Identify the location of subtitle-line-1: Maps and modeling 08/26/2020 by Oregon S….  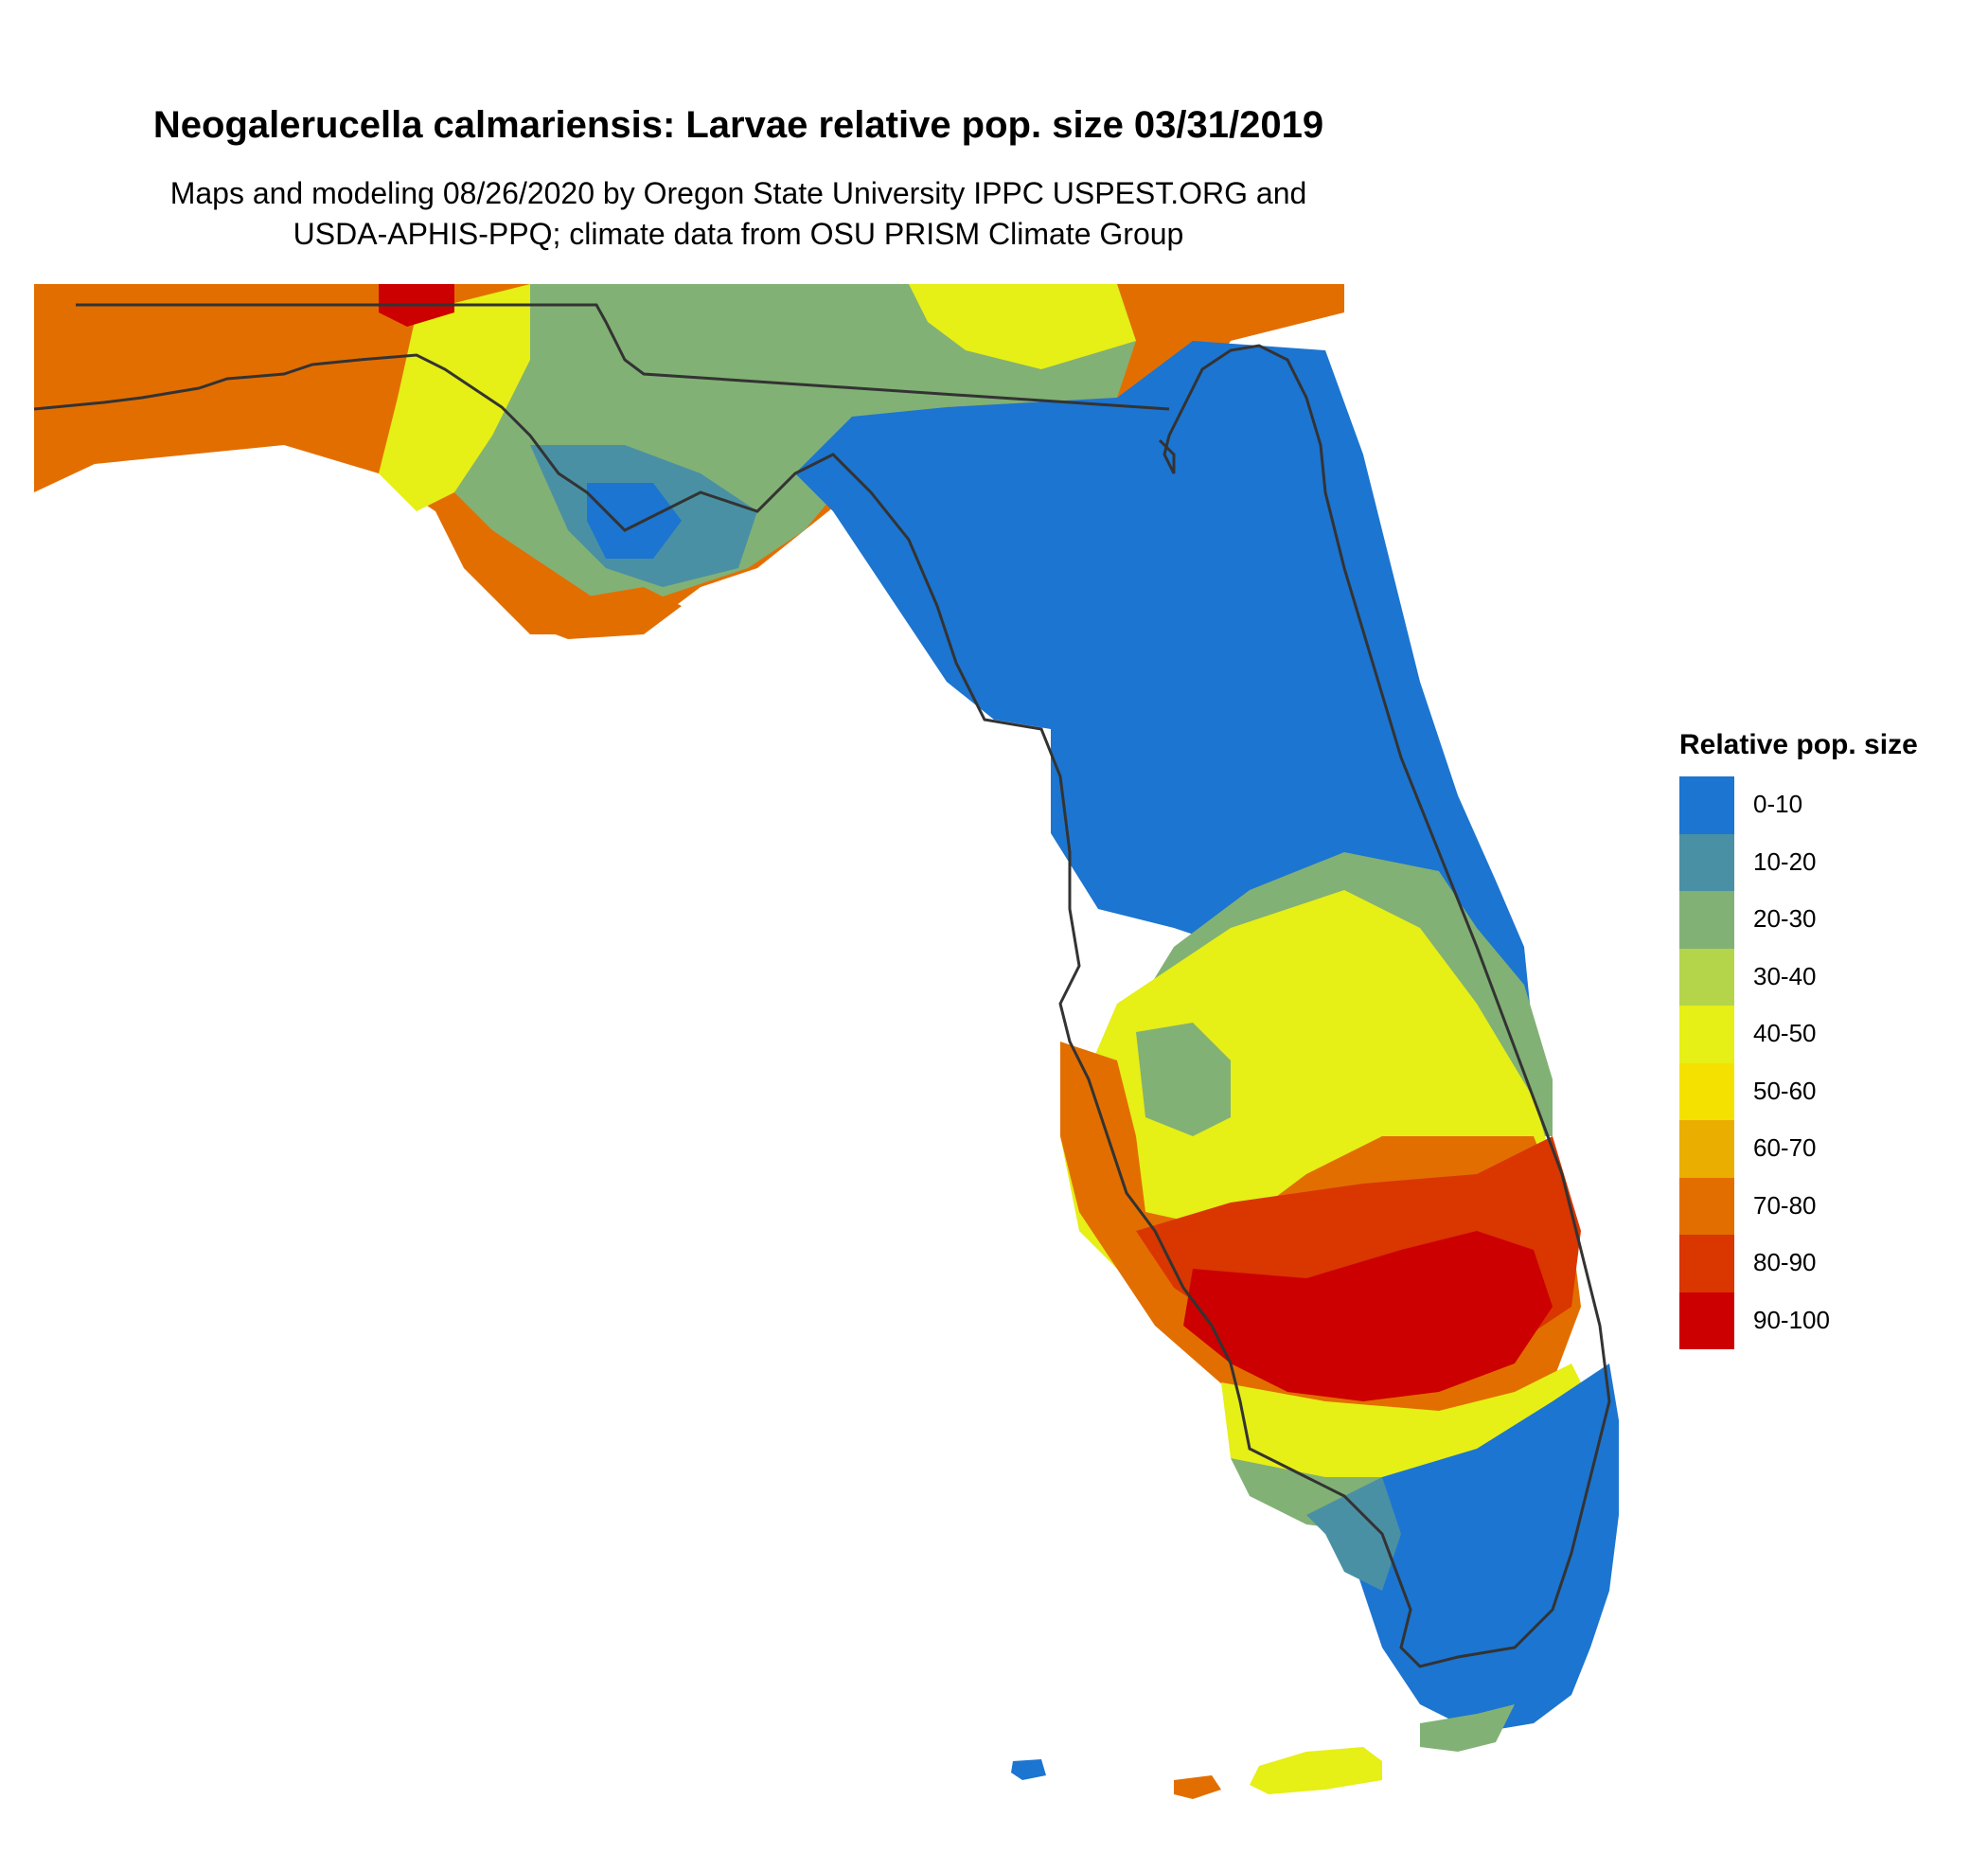
(738, 193).